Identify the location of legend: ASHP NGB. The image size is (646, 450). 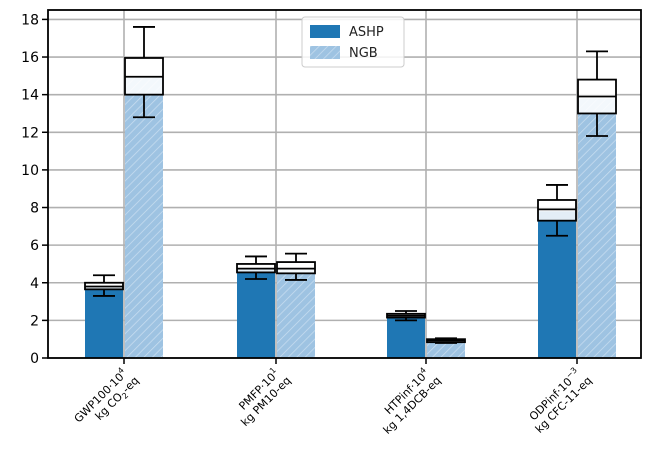
(353, 42).